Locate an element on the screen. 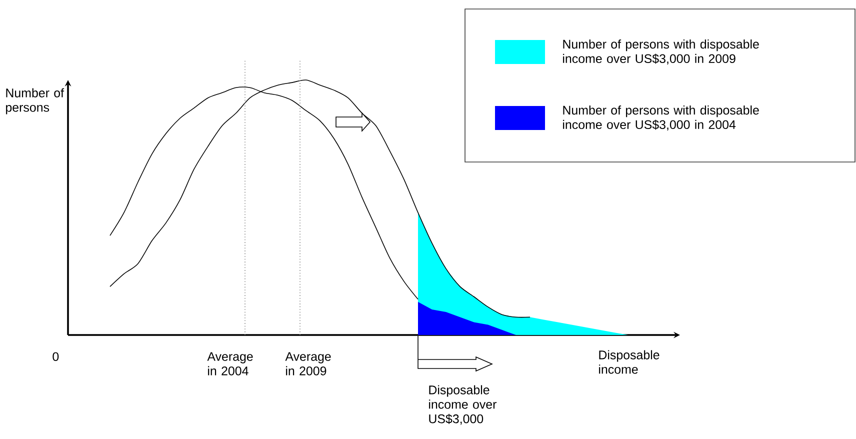 The height and width of the screenshot is (439, 856). text: Disposable income over US$3,000 is located at coordinates (462, 405).